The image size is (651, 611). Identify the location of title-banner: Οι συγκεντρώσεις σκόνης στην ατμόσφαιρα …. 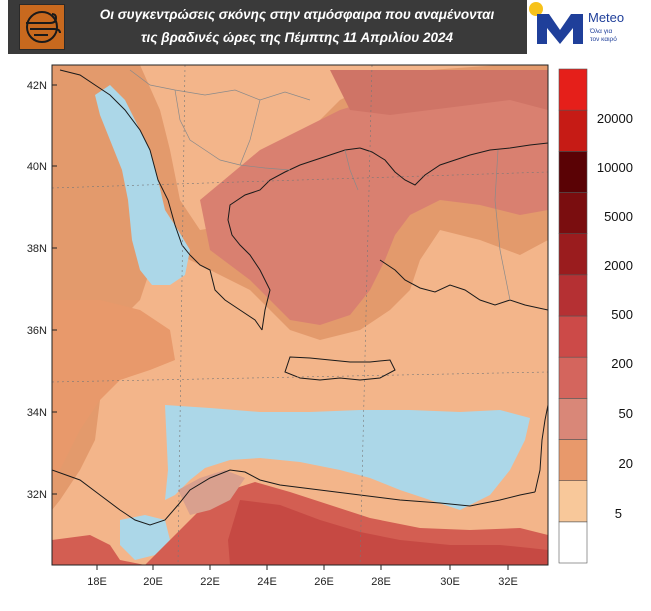
(267, 27).